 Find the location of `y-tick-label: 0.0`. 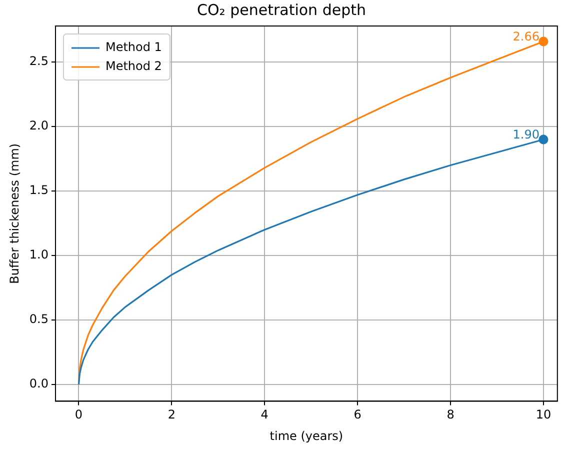

y-tick-label: 0.0 is located at coordinates (38, 383).